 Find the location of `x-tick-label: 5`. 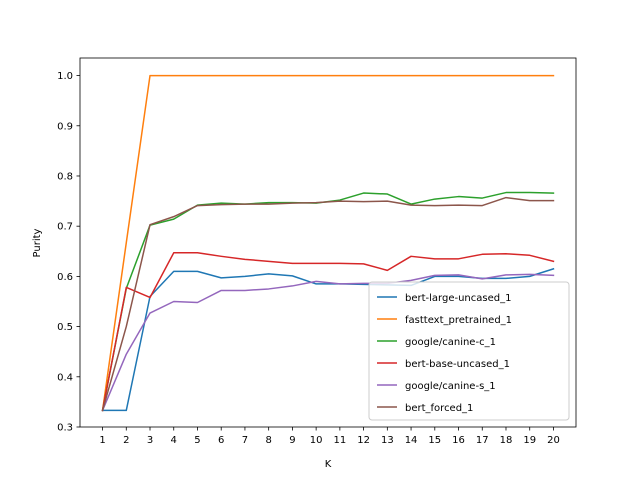

x-tick-label: 5 is located at coordinates (197, 440).